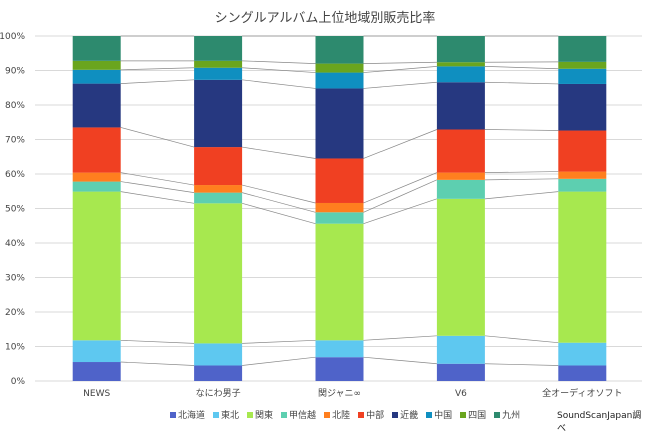  Describe the element at coordinates (12, 37) in the screenshot. I see `y-tick-label: 100%` at that location.